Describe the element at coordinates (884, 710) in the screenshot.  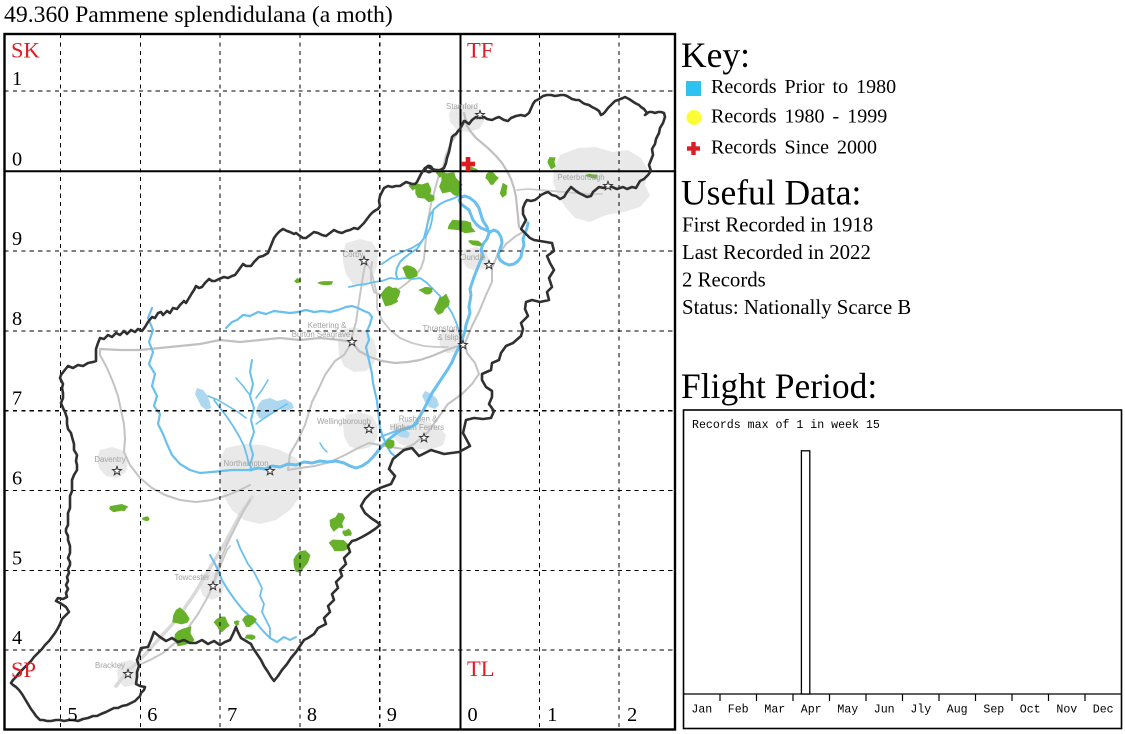
I see `svg-text: Jun` at that location.